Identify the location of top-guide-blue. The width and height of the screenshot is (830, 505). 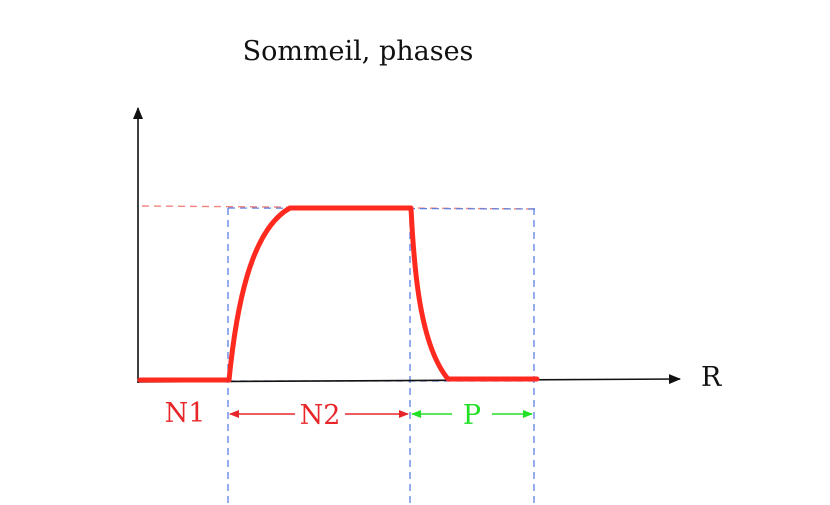
(382, 208).